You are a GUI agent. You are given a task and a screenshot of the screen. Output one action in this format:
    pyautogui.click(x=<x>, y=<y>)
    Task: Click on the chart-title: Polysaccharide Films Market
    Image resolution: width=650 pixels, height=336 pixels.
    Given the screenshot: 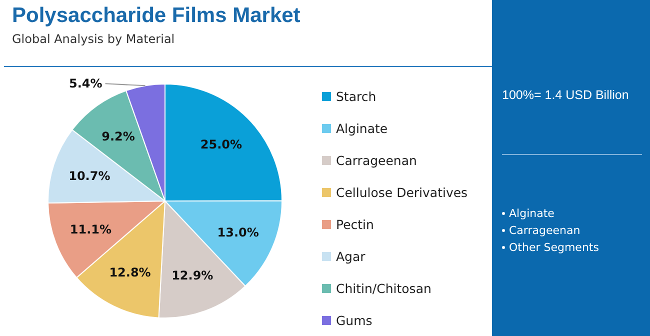 What is the action you would take?
    pyautogui.click(x=156, y=16)
    